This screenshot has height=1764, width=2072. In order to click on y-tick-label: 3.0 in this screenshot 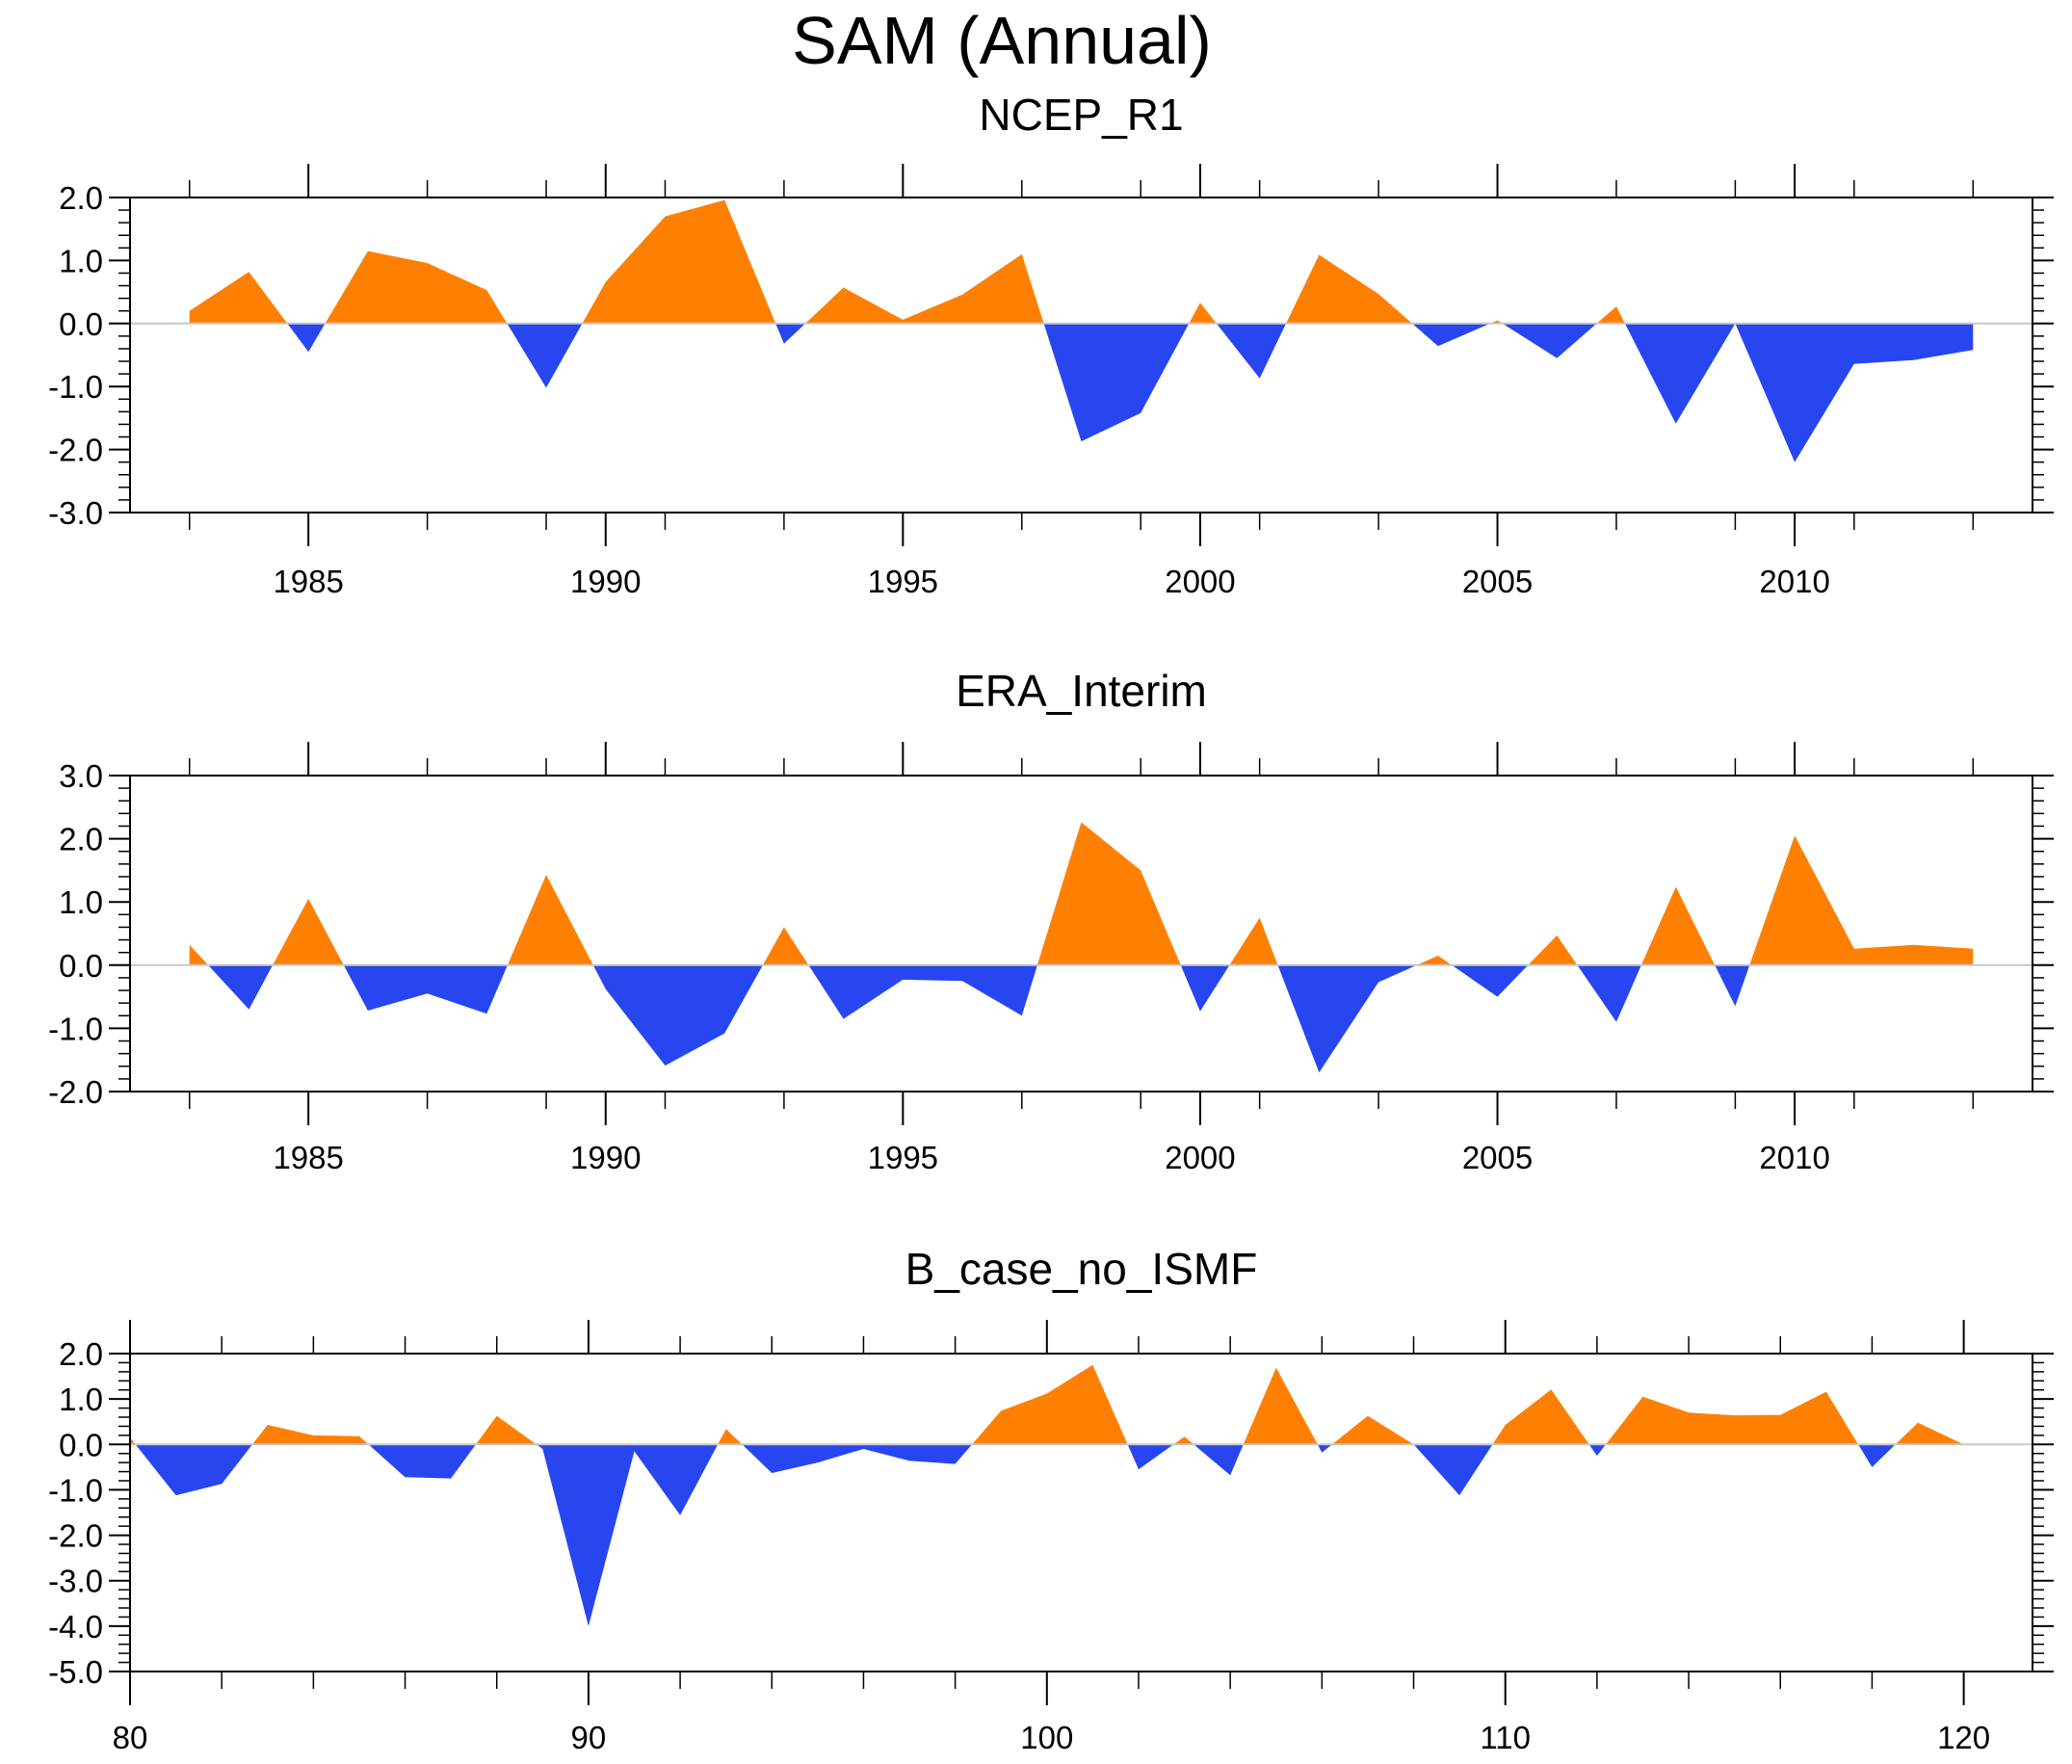, I will do `click(81, 776)`.